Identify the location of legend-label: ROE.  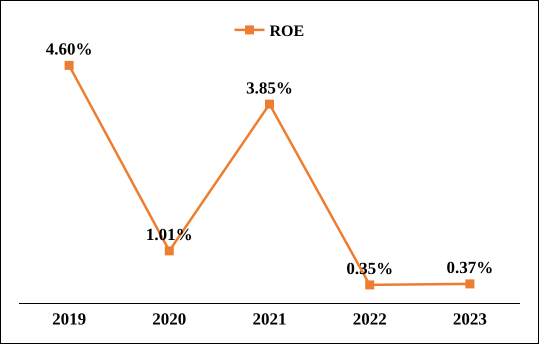
(287, 31).